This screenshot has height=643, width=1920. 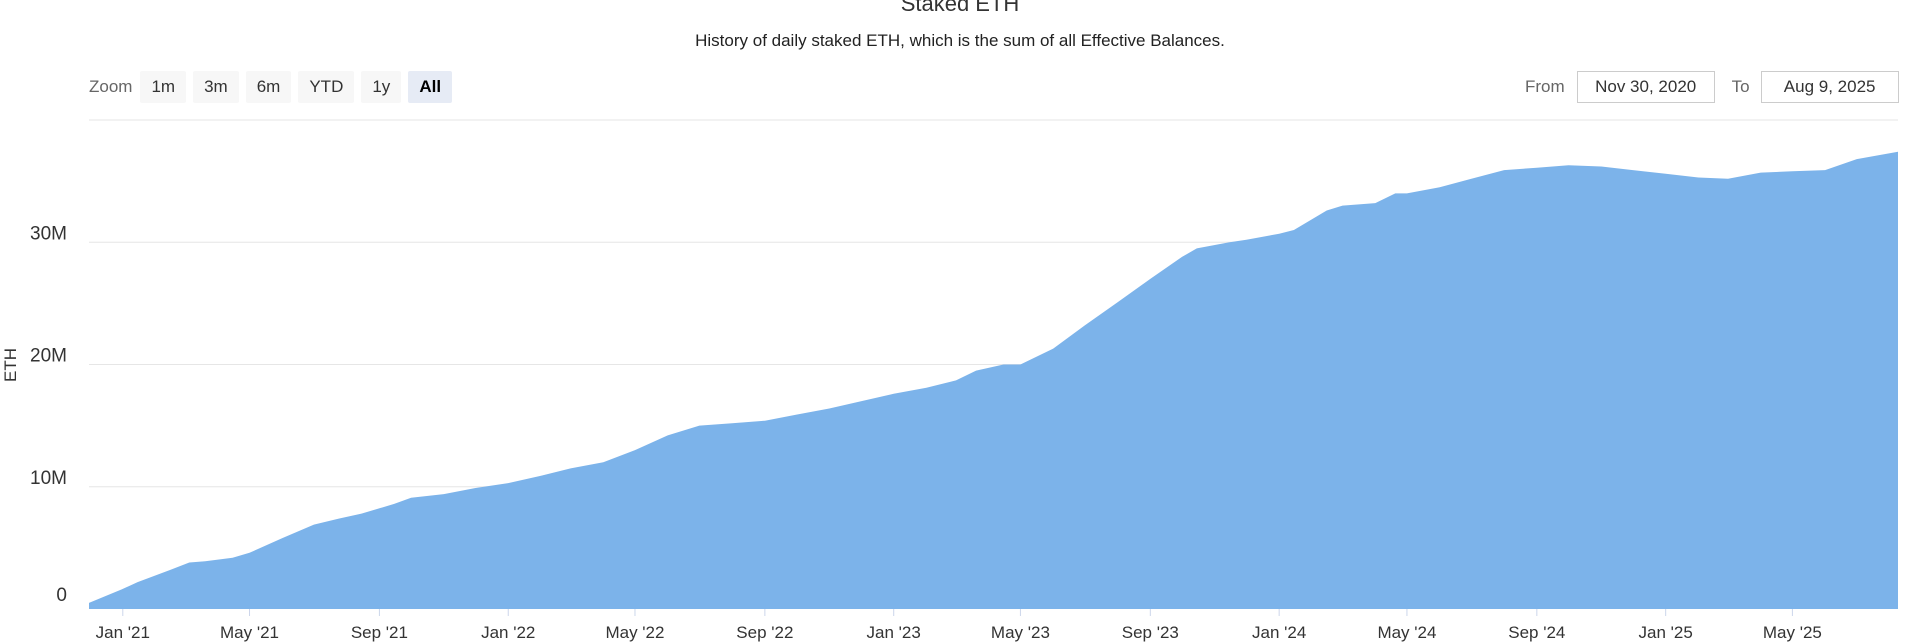 I want to click on y-tick-label: 10M, so click(x=48, y=478).